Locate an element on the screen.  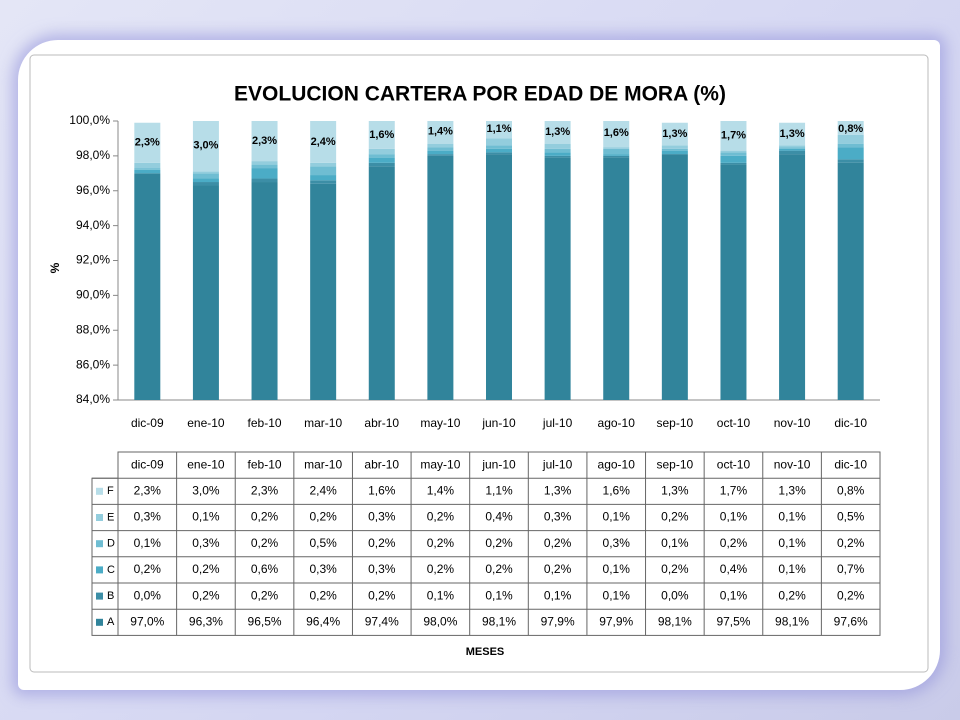
table-cell: 0,7% is located at coordinates (851, 569).